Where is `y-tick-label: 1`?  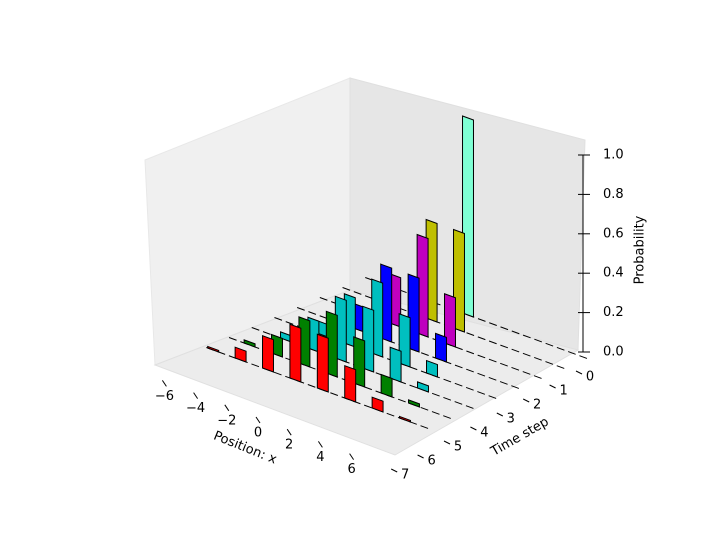 y-tick-label: 1 is located at coordinates (563, 391).